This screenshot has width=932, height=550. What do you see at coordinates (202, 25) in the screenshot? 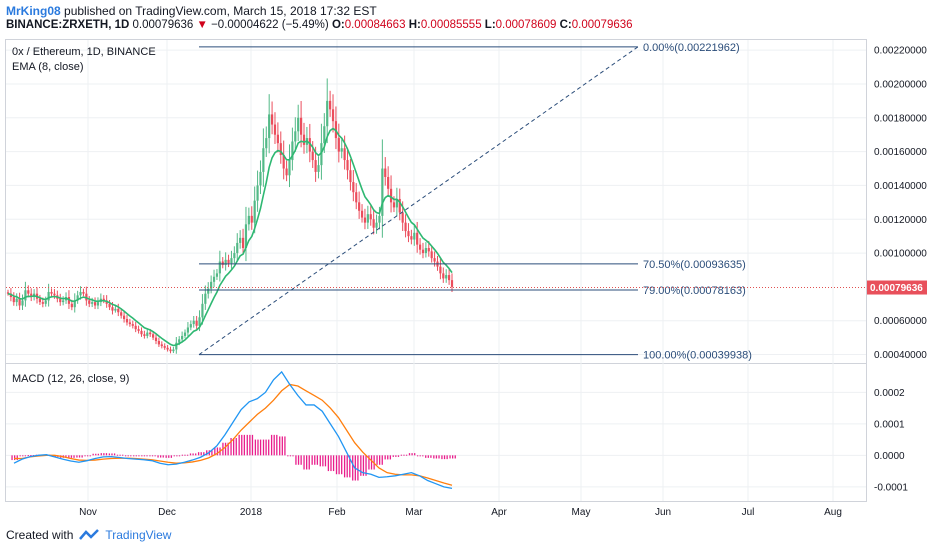
I see `down-arrow-icon: ▼` at bounding box center [202, 25].